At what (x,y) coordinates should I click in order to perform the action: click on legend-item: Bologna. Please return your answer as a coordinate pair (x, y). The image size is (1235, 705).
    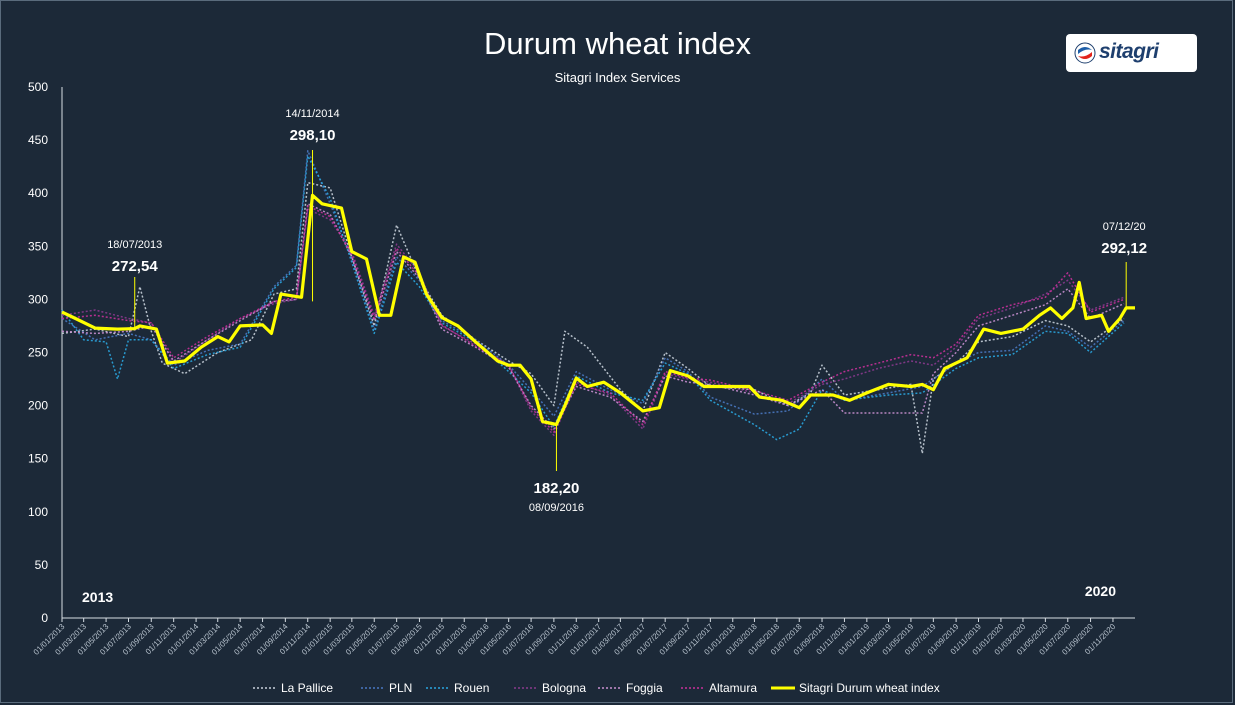
    Looking at the image, I should click on (550, 688).